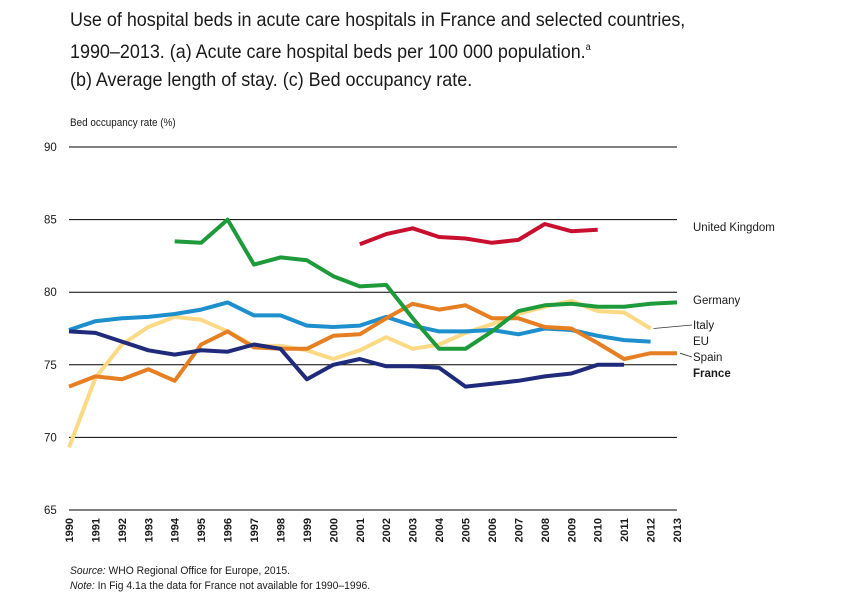 Image resolution: width=845 pixels, height=614 pixels. Describe the element at coordinates (361, 530) in the screenshot. I see `x-tick-label: 2001` at that location.